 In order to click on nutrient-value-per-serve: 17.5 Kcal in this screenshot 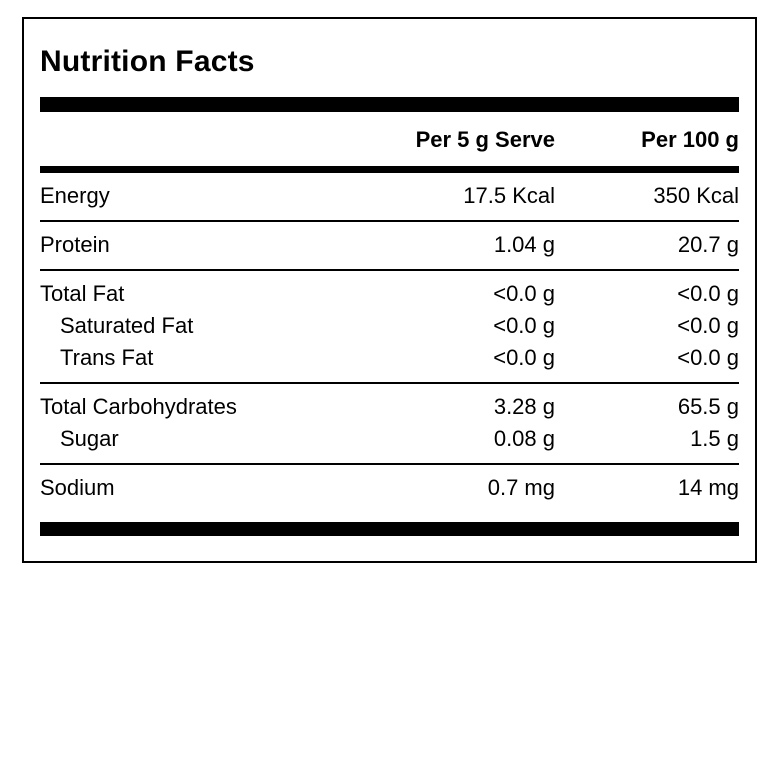, I will do `click(509, 195)`.